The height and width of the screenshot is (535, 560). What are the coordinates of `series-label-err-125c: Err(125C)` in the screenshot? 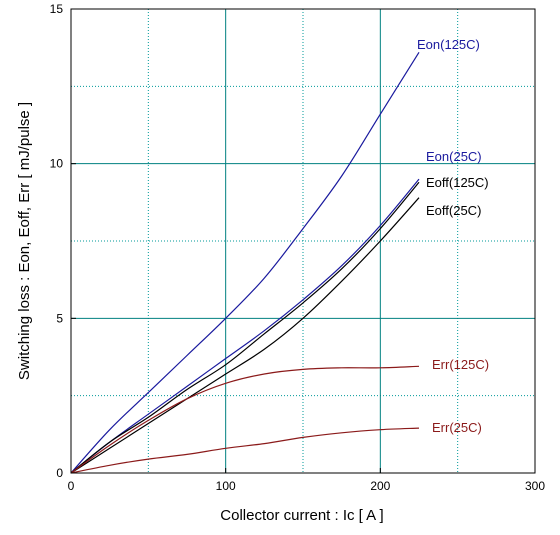 It's located at (460, 364).